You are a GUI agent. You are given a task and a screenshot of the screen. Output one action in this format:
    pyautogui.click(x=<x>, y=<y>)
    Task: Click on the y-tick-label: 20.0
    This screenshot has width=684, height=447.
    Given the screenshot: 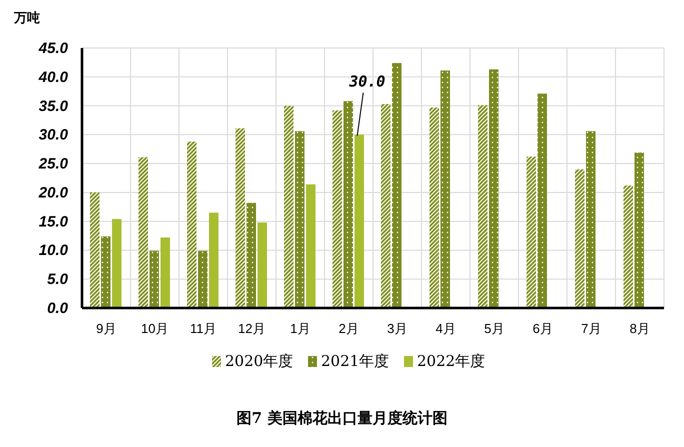 What is the action you would take?
    pyautogui.click(x=53, y=193)
    